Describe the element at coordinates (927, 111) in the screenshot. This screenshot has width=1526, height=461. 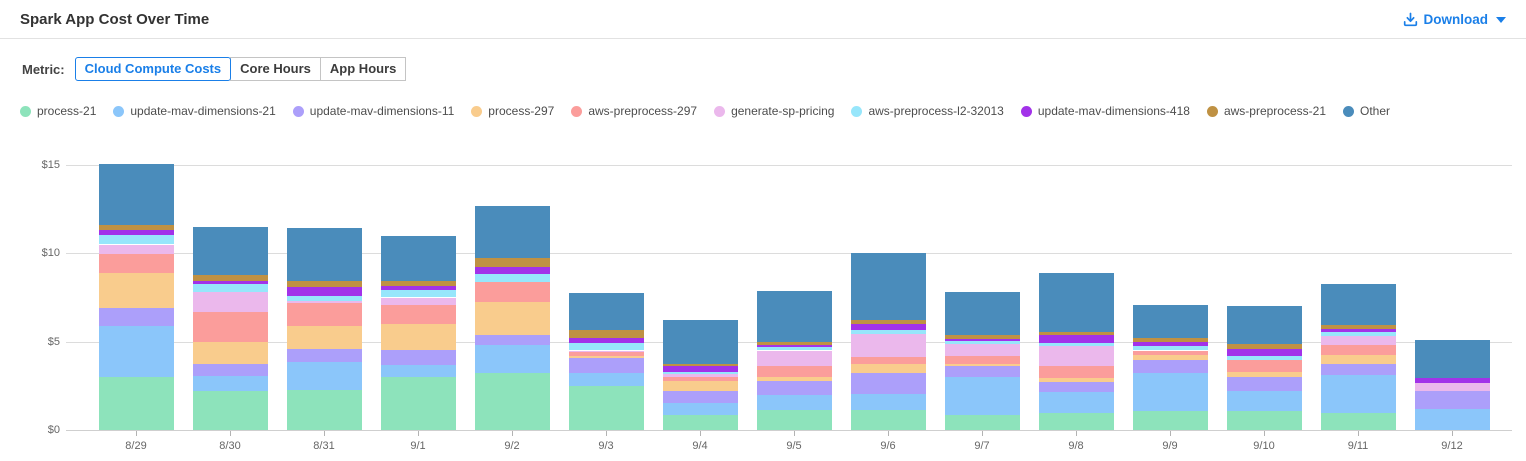
I see `legend-item-aws-preprocess-l2-32013: aws-preprocess-l2-32013` at that location.